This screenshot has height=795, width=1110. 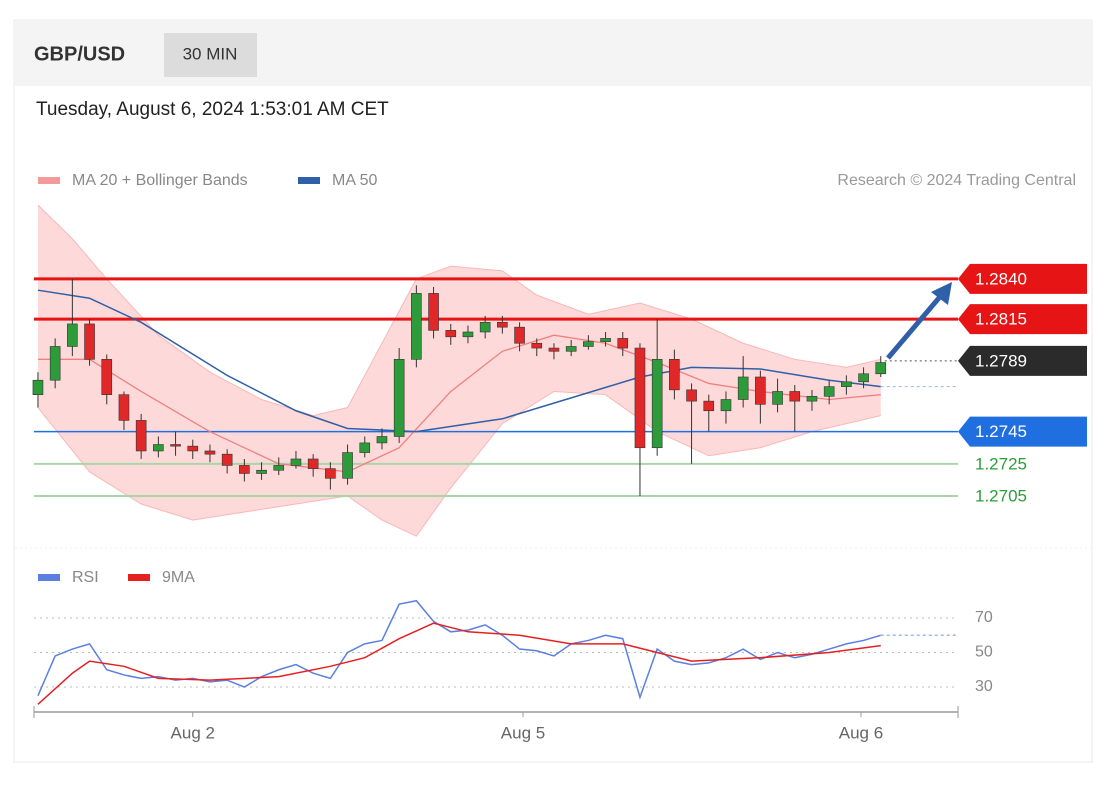 What do you see at coordinates (1001, 278) in the screenshot?
I see `level-label: 1.2840` at bounding box center [1001, 278].